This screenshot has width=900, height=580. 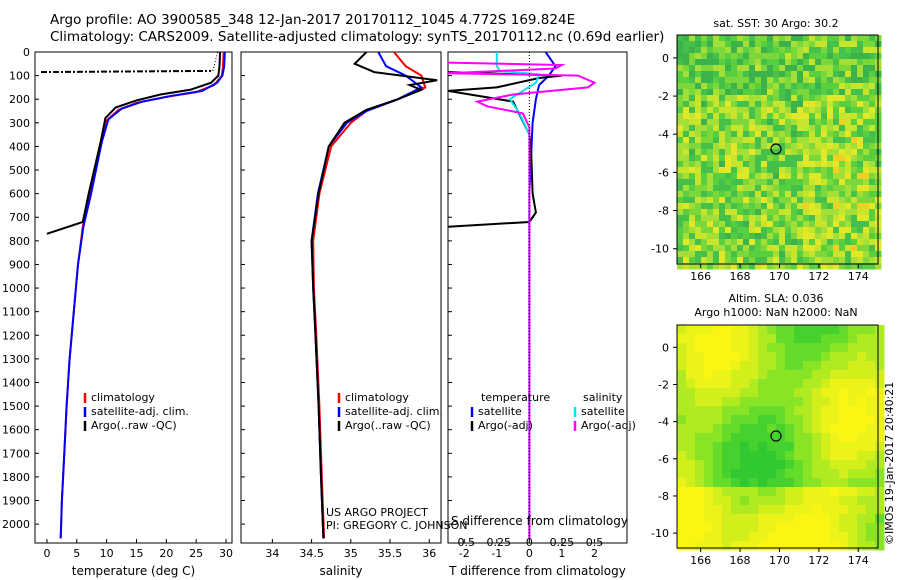 What do you see at coordinates (134, 143) in the screenshot?
I see `temperature-line-argo` at bounding box center [134, 143].